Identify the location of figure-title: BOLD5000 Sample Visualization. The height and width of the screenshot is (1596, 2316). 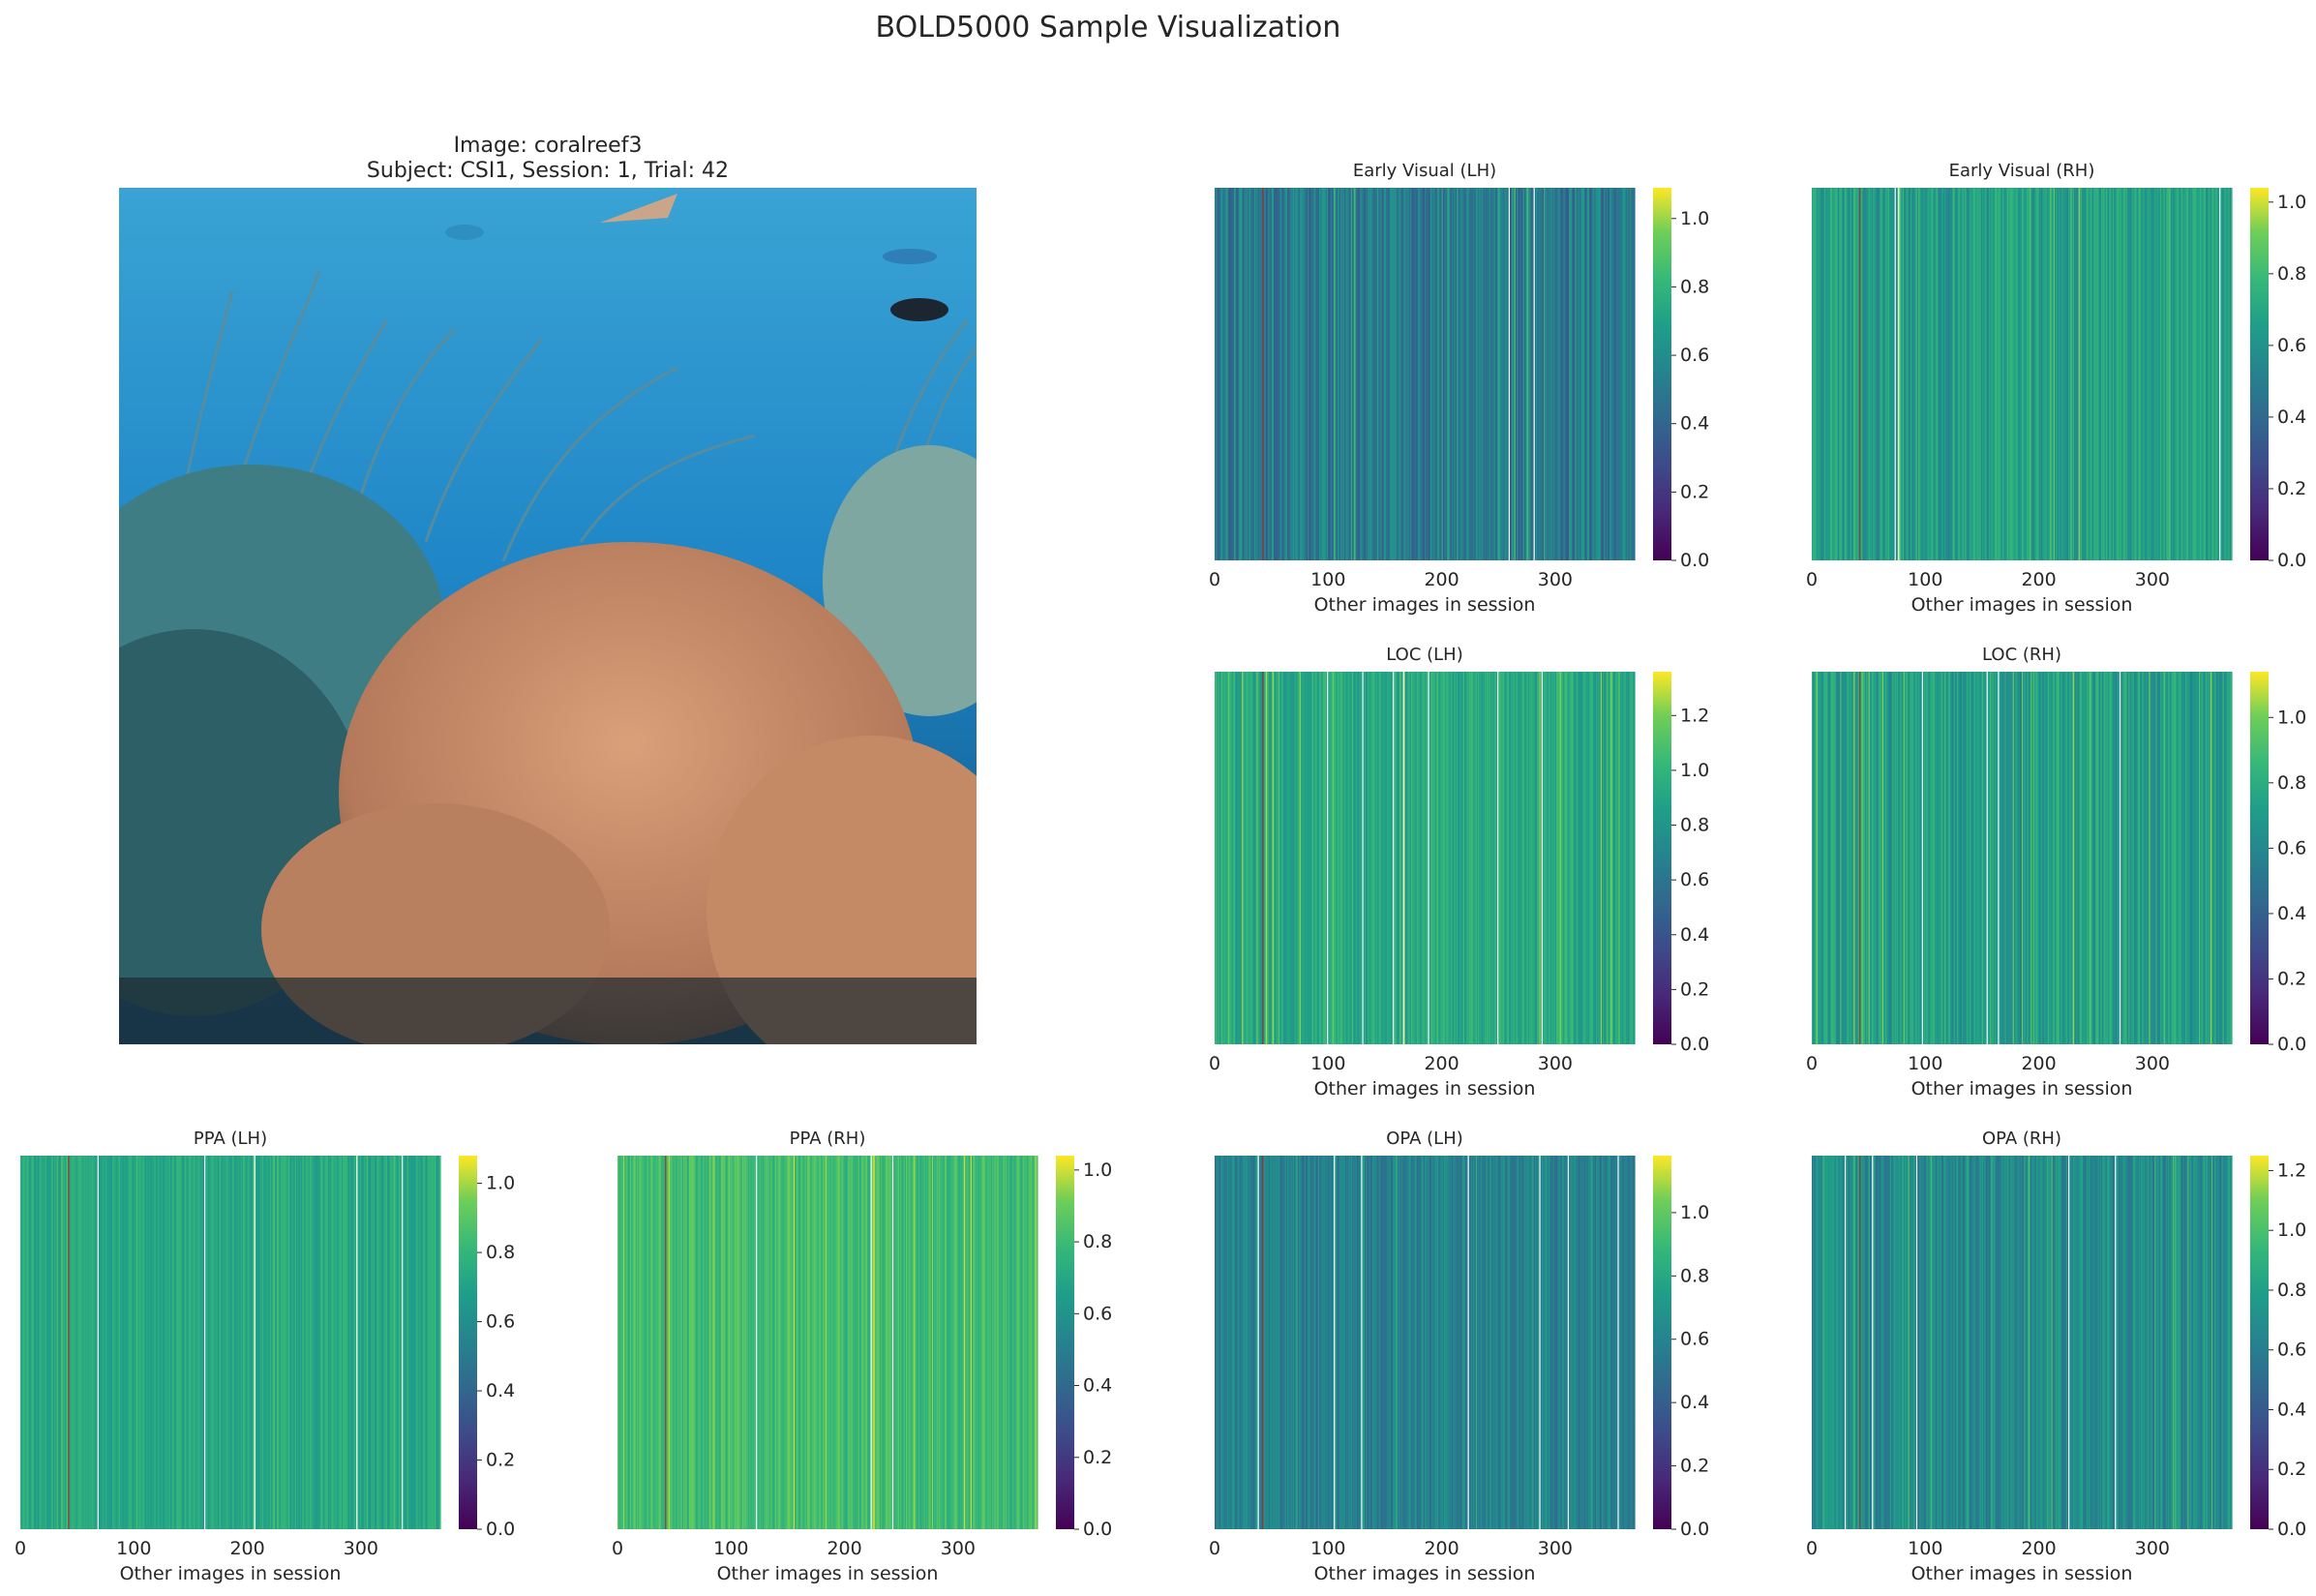
(1108, 28).